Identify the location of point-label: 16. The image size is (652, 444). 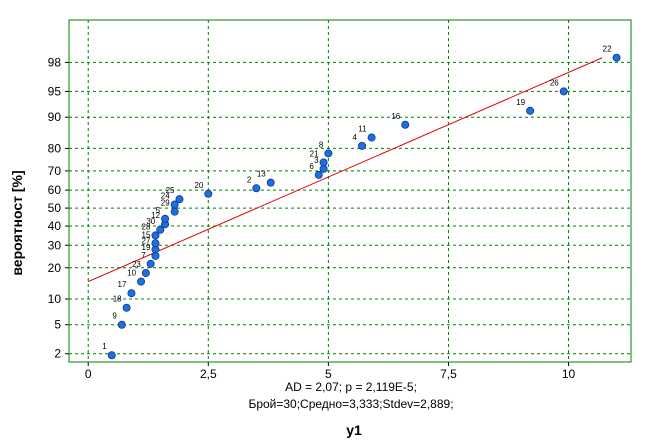
(395, 116).